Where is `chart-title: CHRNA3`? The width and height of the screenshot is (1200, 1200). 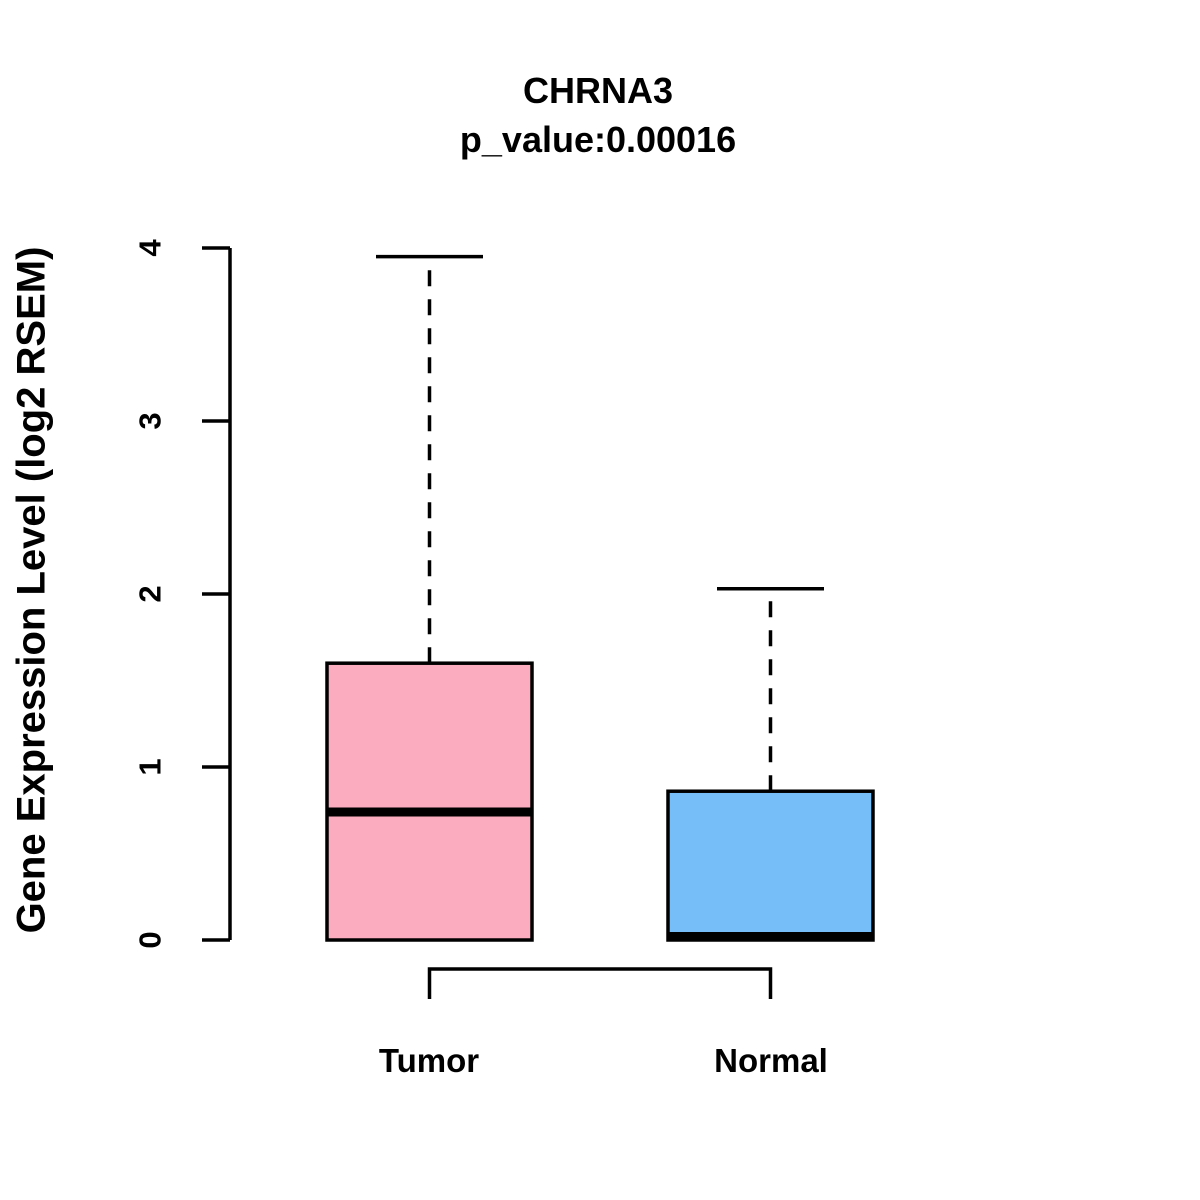
chart-title: CHRNA3 is located at coordinates (598, 90).